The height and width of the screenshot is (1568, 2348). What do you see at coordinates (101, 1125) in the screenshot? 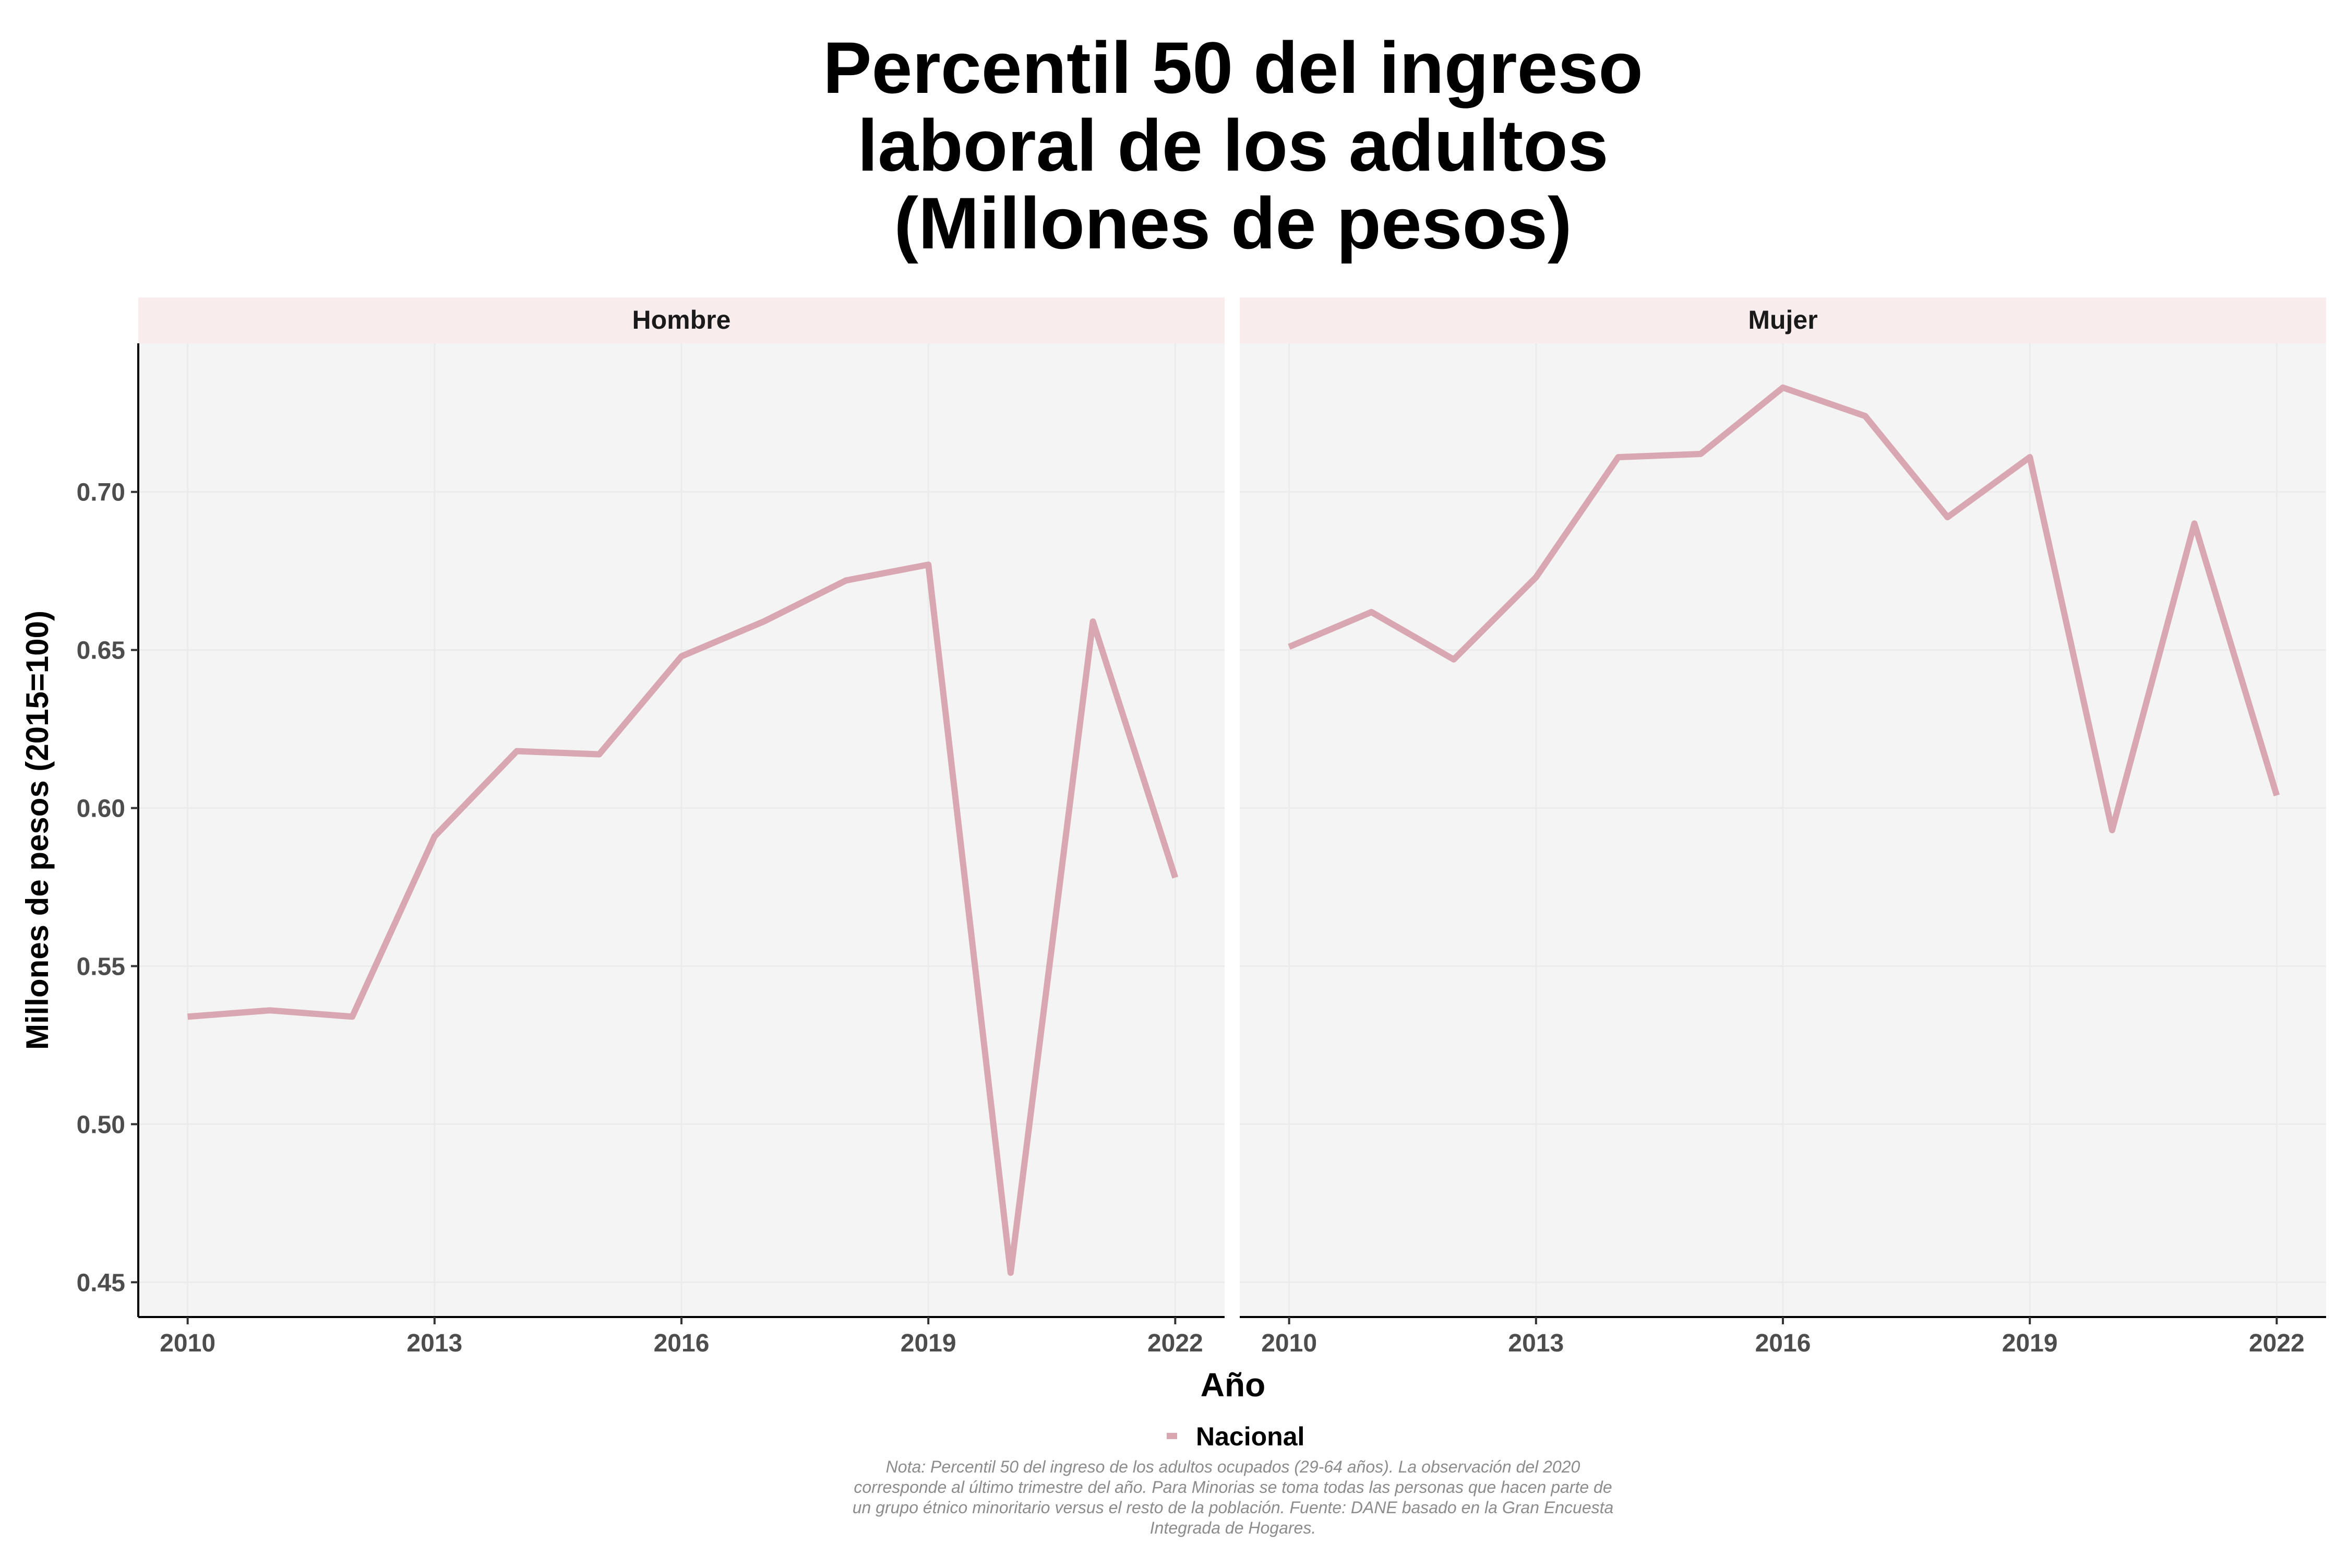
I see `y-tick-label-0.50: 0.50` at bounding box center [101, 1125].